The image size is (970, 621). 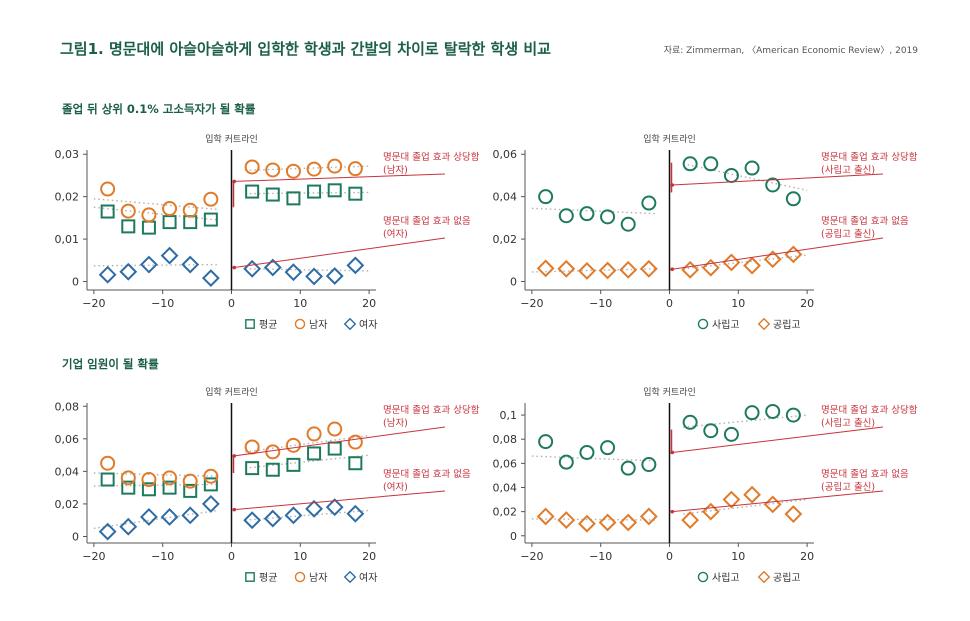 What do you see at coordinates (67, 406) in the screenshot?
I see `chart-2-y-tick-label: 0,08` at bounding box center [67, 406].